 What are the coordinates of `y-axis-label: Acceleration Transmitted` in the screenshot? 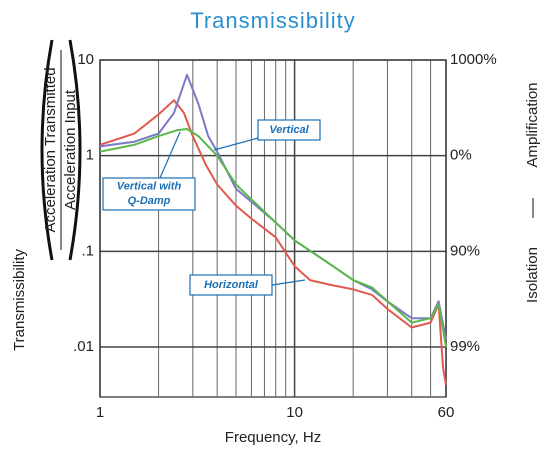 It's located at (50, 149).